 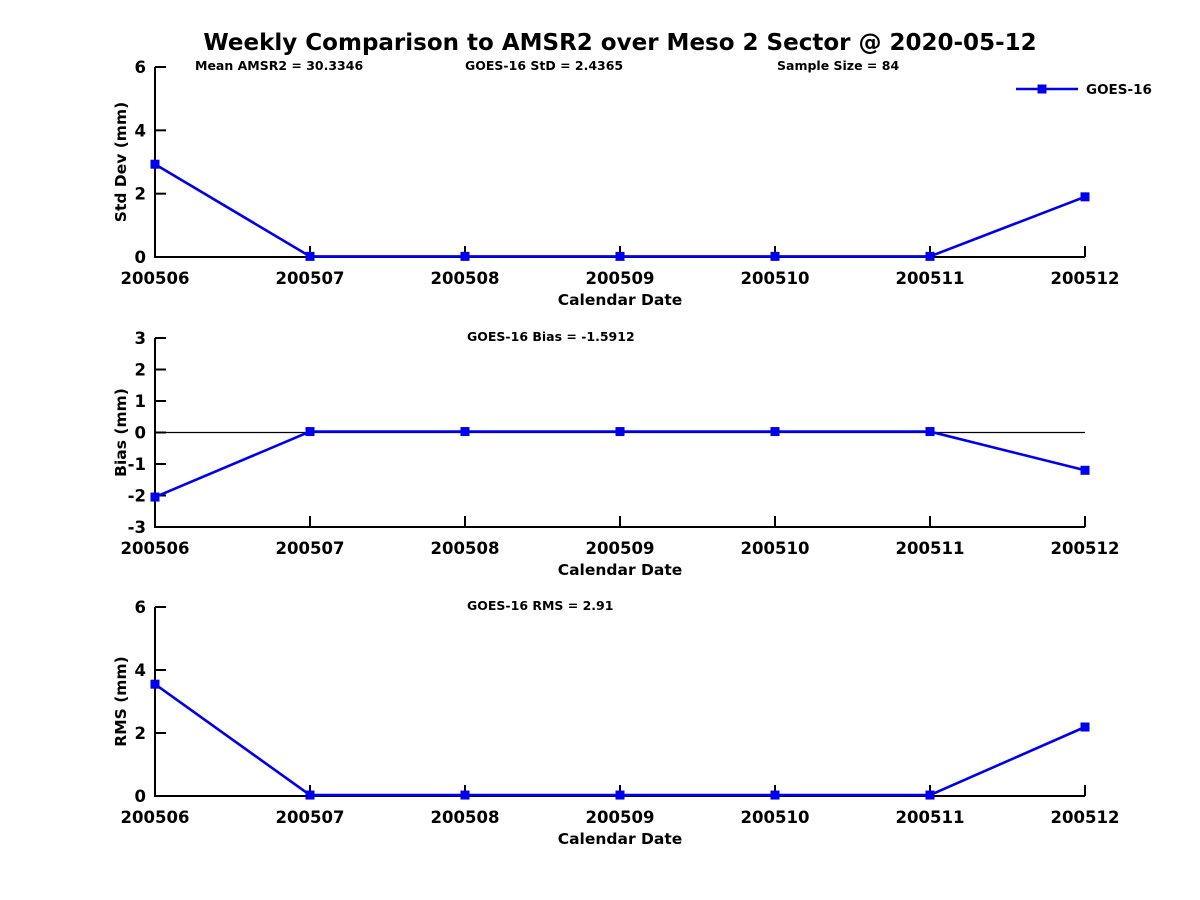 What do you see at coordinates (137, 527) in the screenshot?
I see `y-tick-label: -3` at bounding box center [137, 527].